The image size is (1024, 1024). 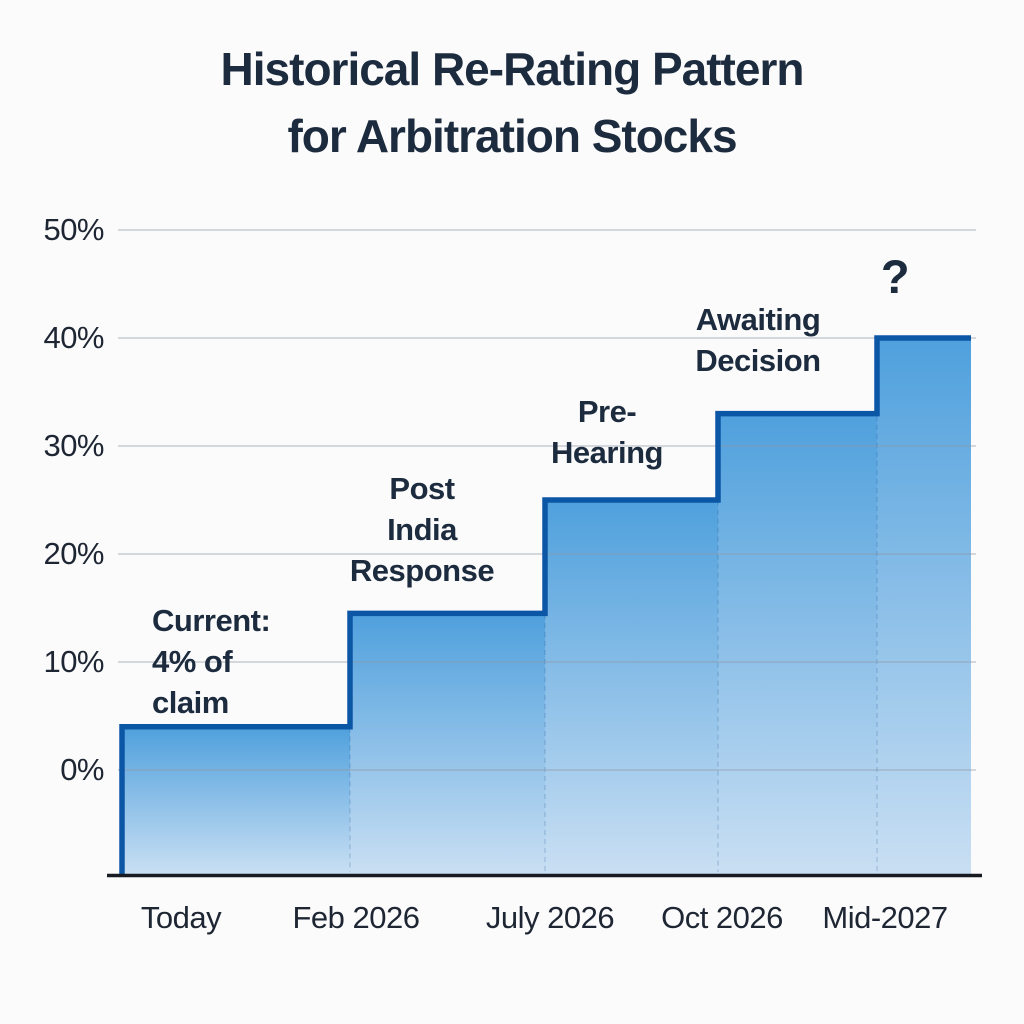 What do you see at coordinates (550, 917) in the screenshot?
I see `x-axis-label-3: July 2026` at bounding box center [550, 917].